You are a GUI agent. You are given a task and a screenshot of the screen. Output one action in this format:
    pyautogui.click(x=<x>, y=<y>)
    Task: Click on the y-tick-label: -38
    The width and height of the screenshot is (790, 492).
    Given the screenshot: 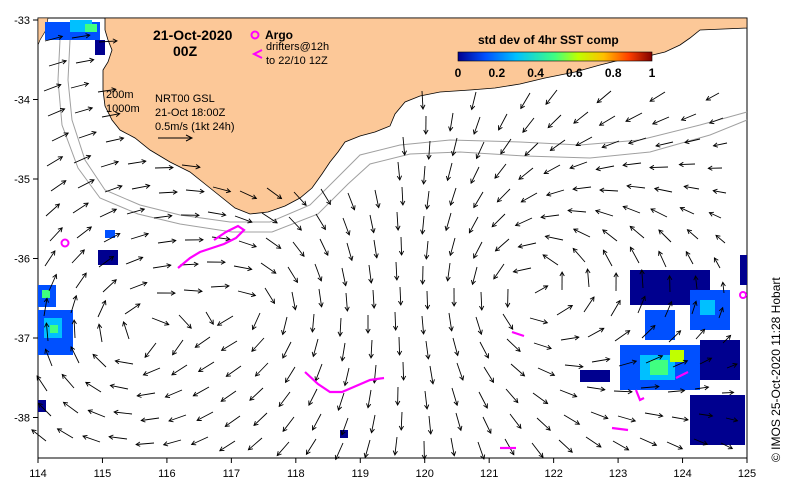 What is the action you would take?
    pyautogui.click(x=22, y=419)
    